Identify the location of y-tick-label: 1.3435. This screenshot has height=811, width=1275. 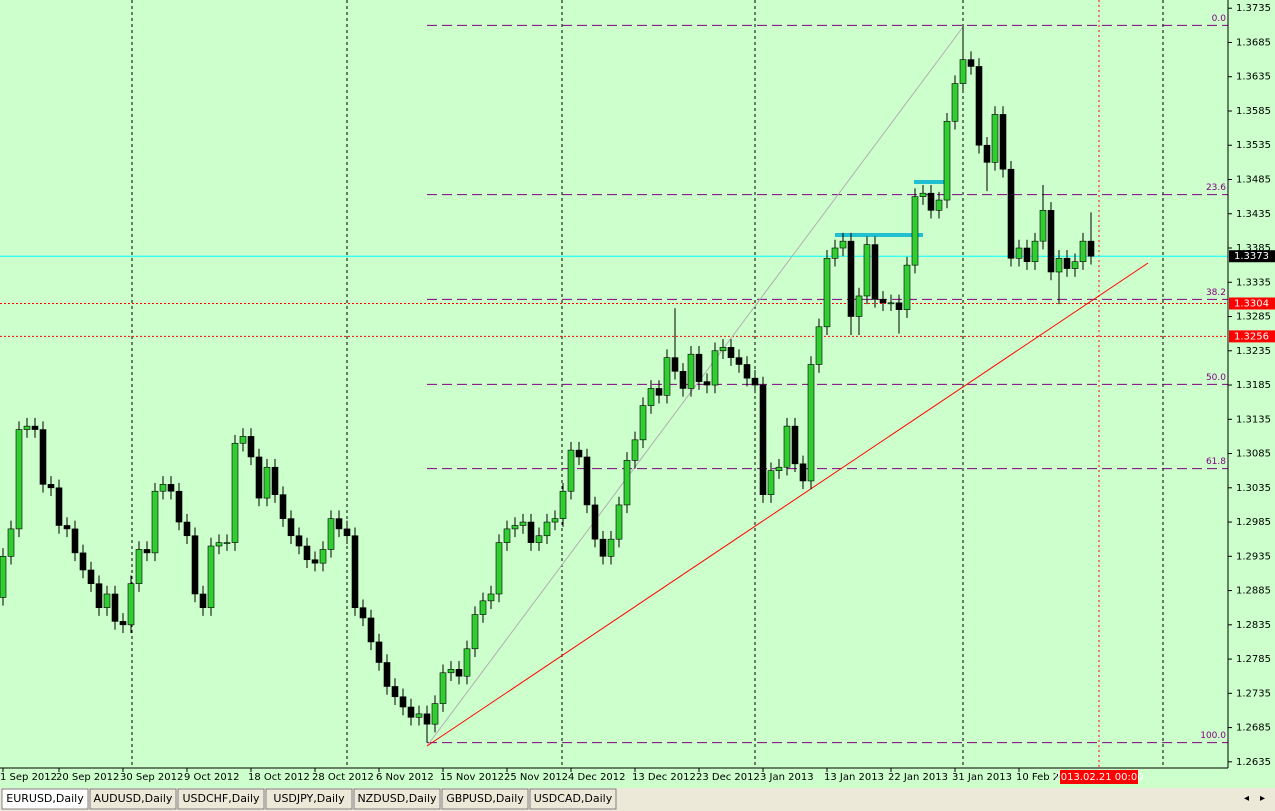
(1253, 214).